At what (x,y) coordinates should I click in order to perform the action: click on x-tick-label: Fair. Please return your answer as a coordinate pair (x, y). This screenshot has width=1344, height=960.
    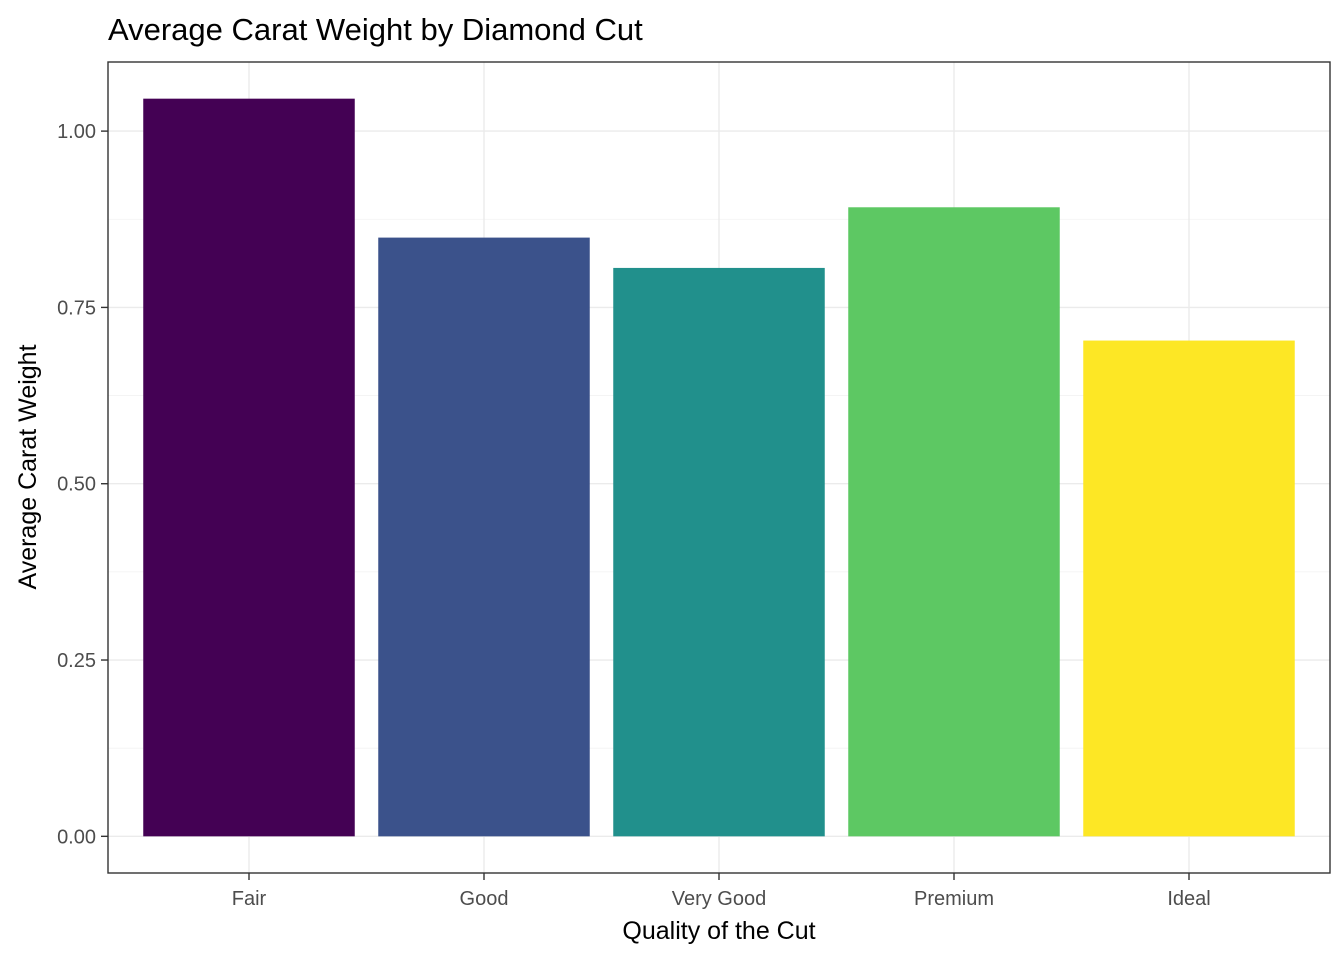
    Looking at the image, I should click on (249, 899).